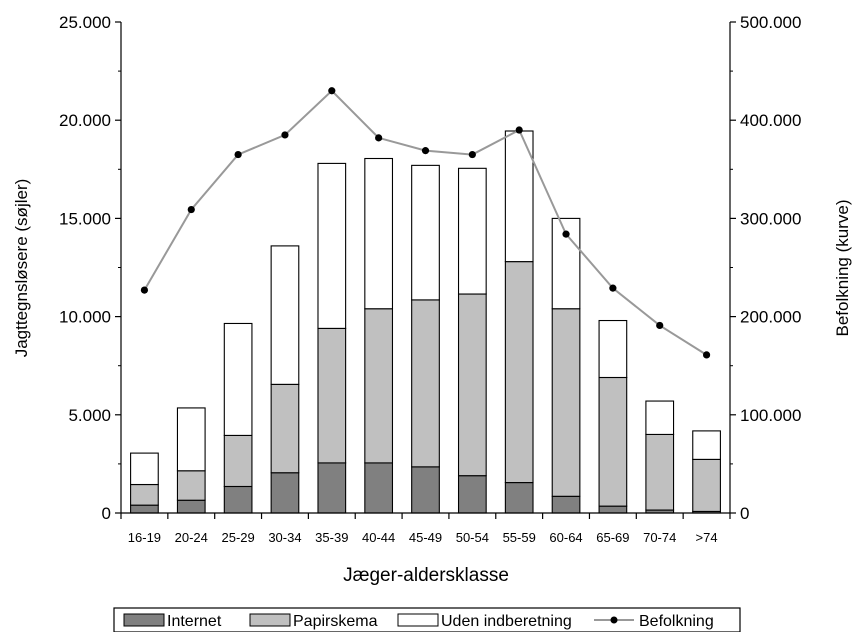  What do you see at coordinates (472, 537) in the screenshot?
I see `x-tick-label: 50-54` at bounding box center [472, 537].